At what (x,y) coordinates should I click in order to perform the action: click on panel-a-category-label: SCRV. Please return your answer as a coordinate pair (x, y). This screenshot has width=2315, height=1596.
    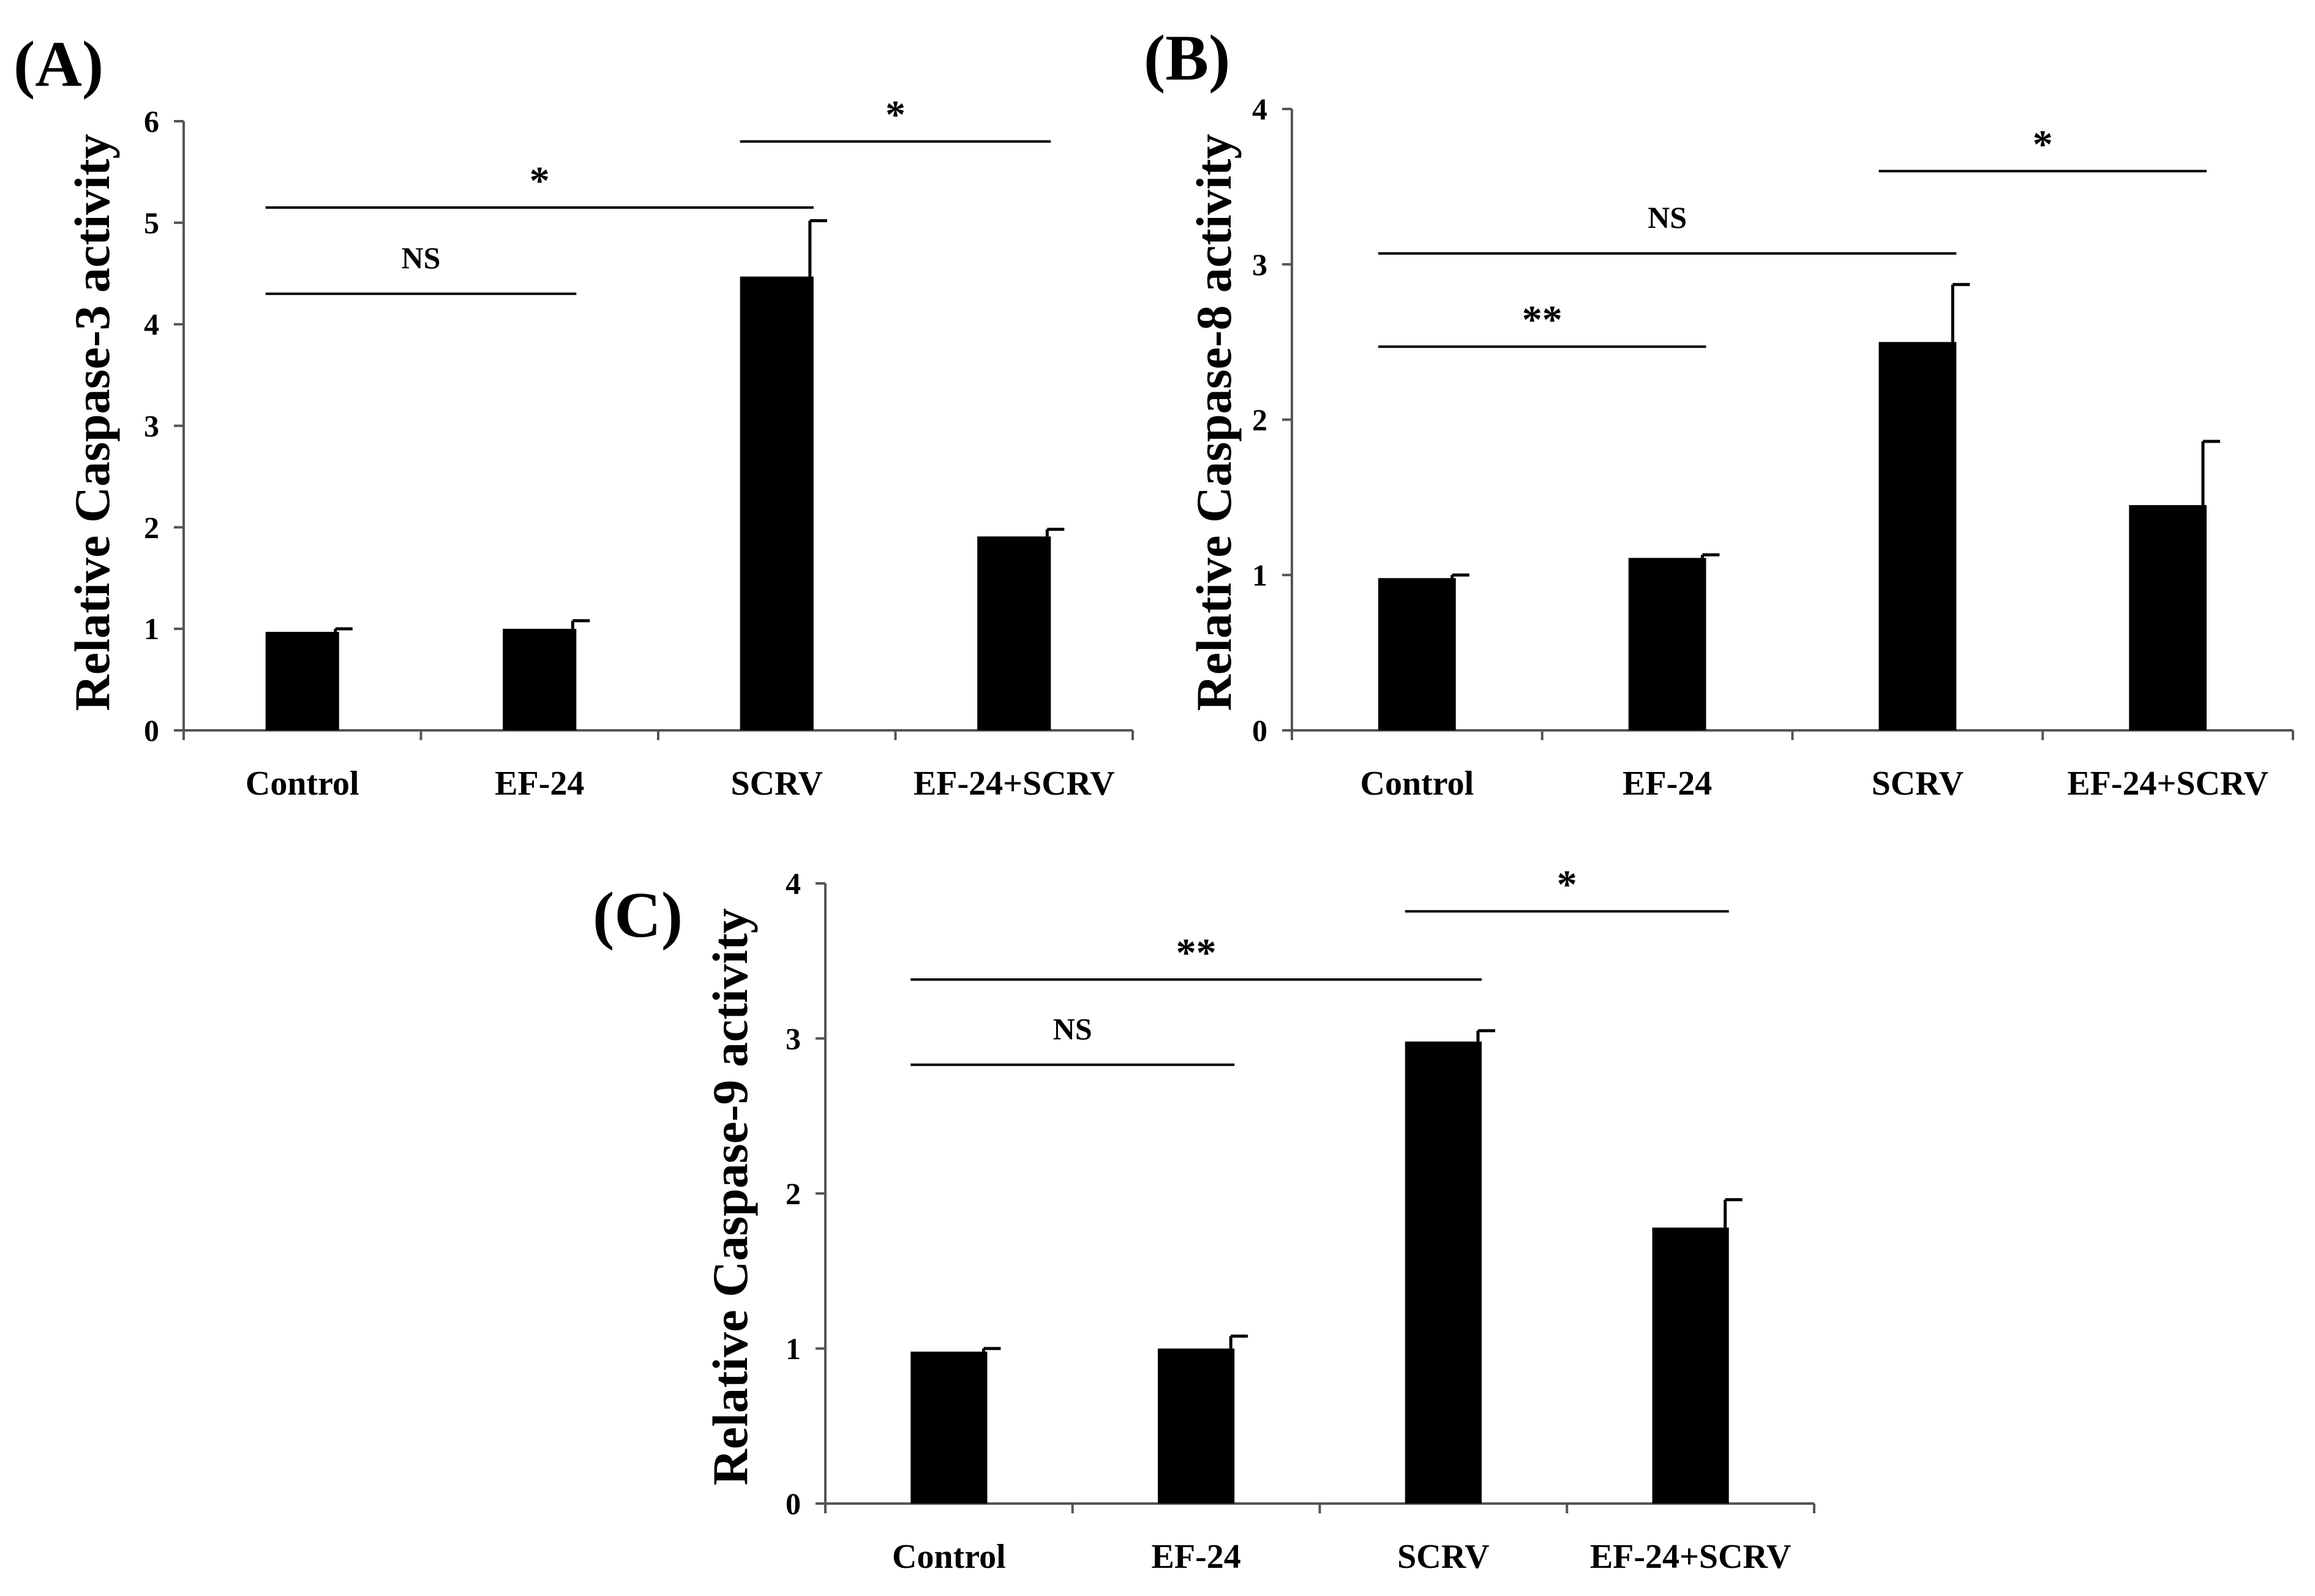
    Looking at the image, I should click on (778, 784).